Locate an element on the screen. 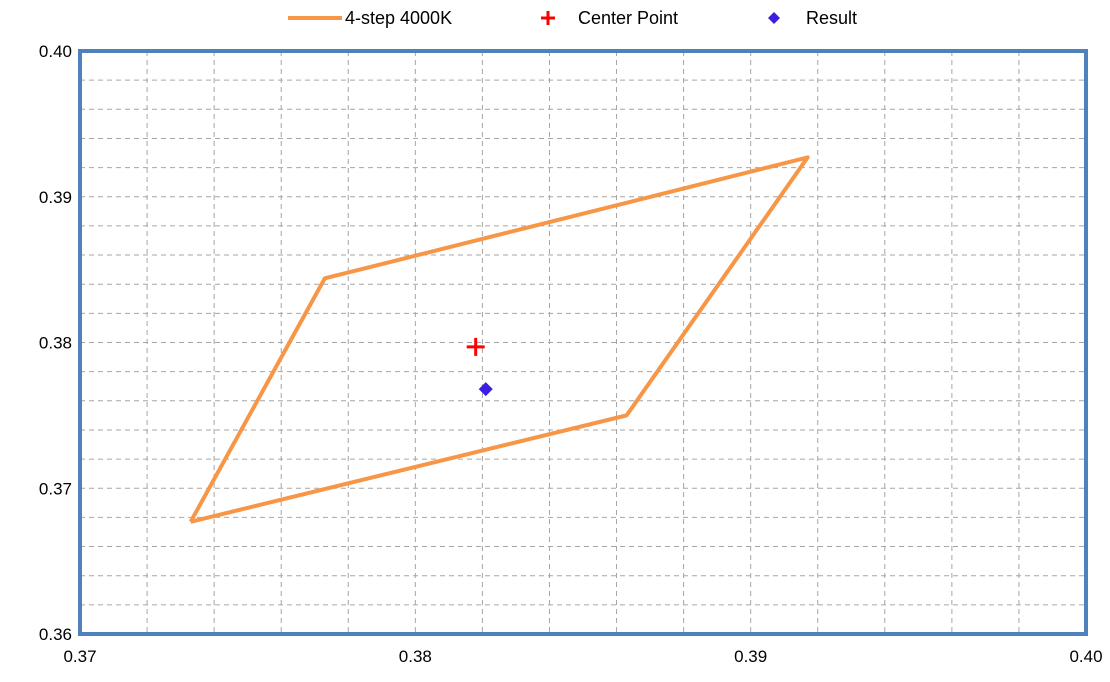 This screenshot has height=682, width=1110. legend-item: 4-step 4000K is located at coordinates (370, 18).